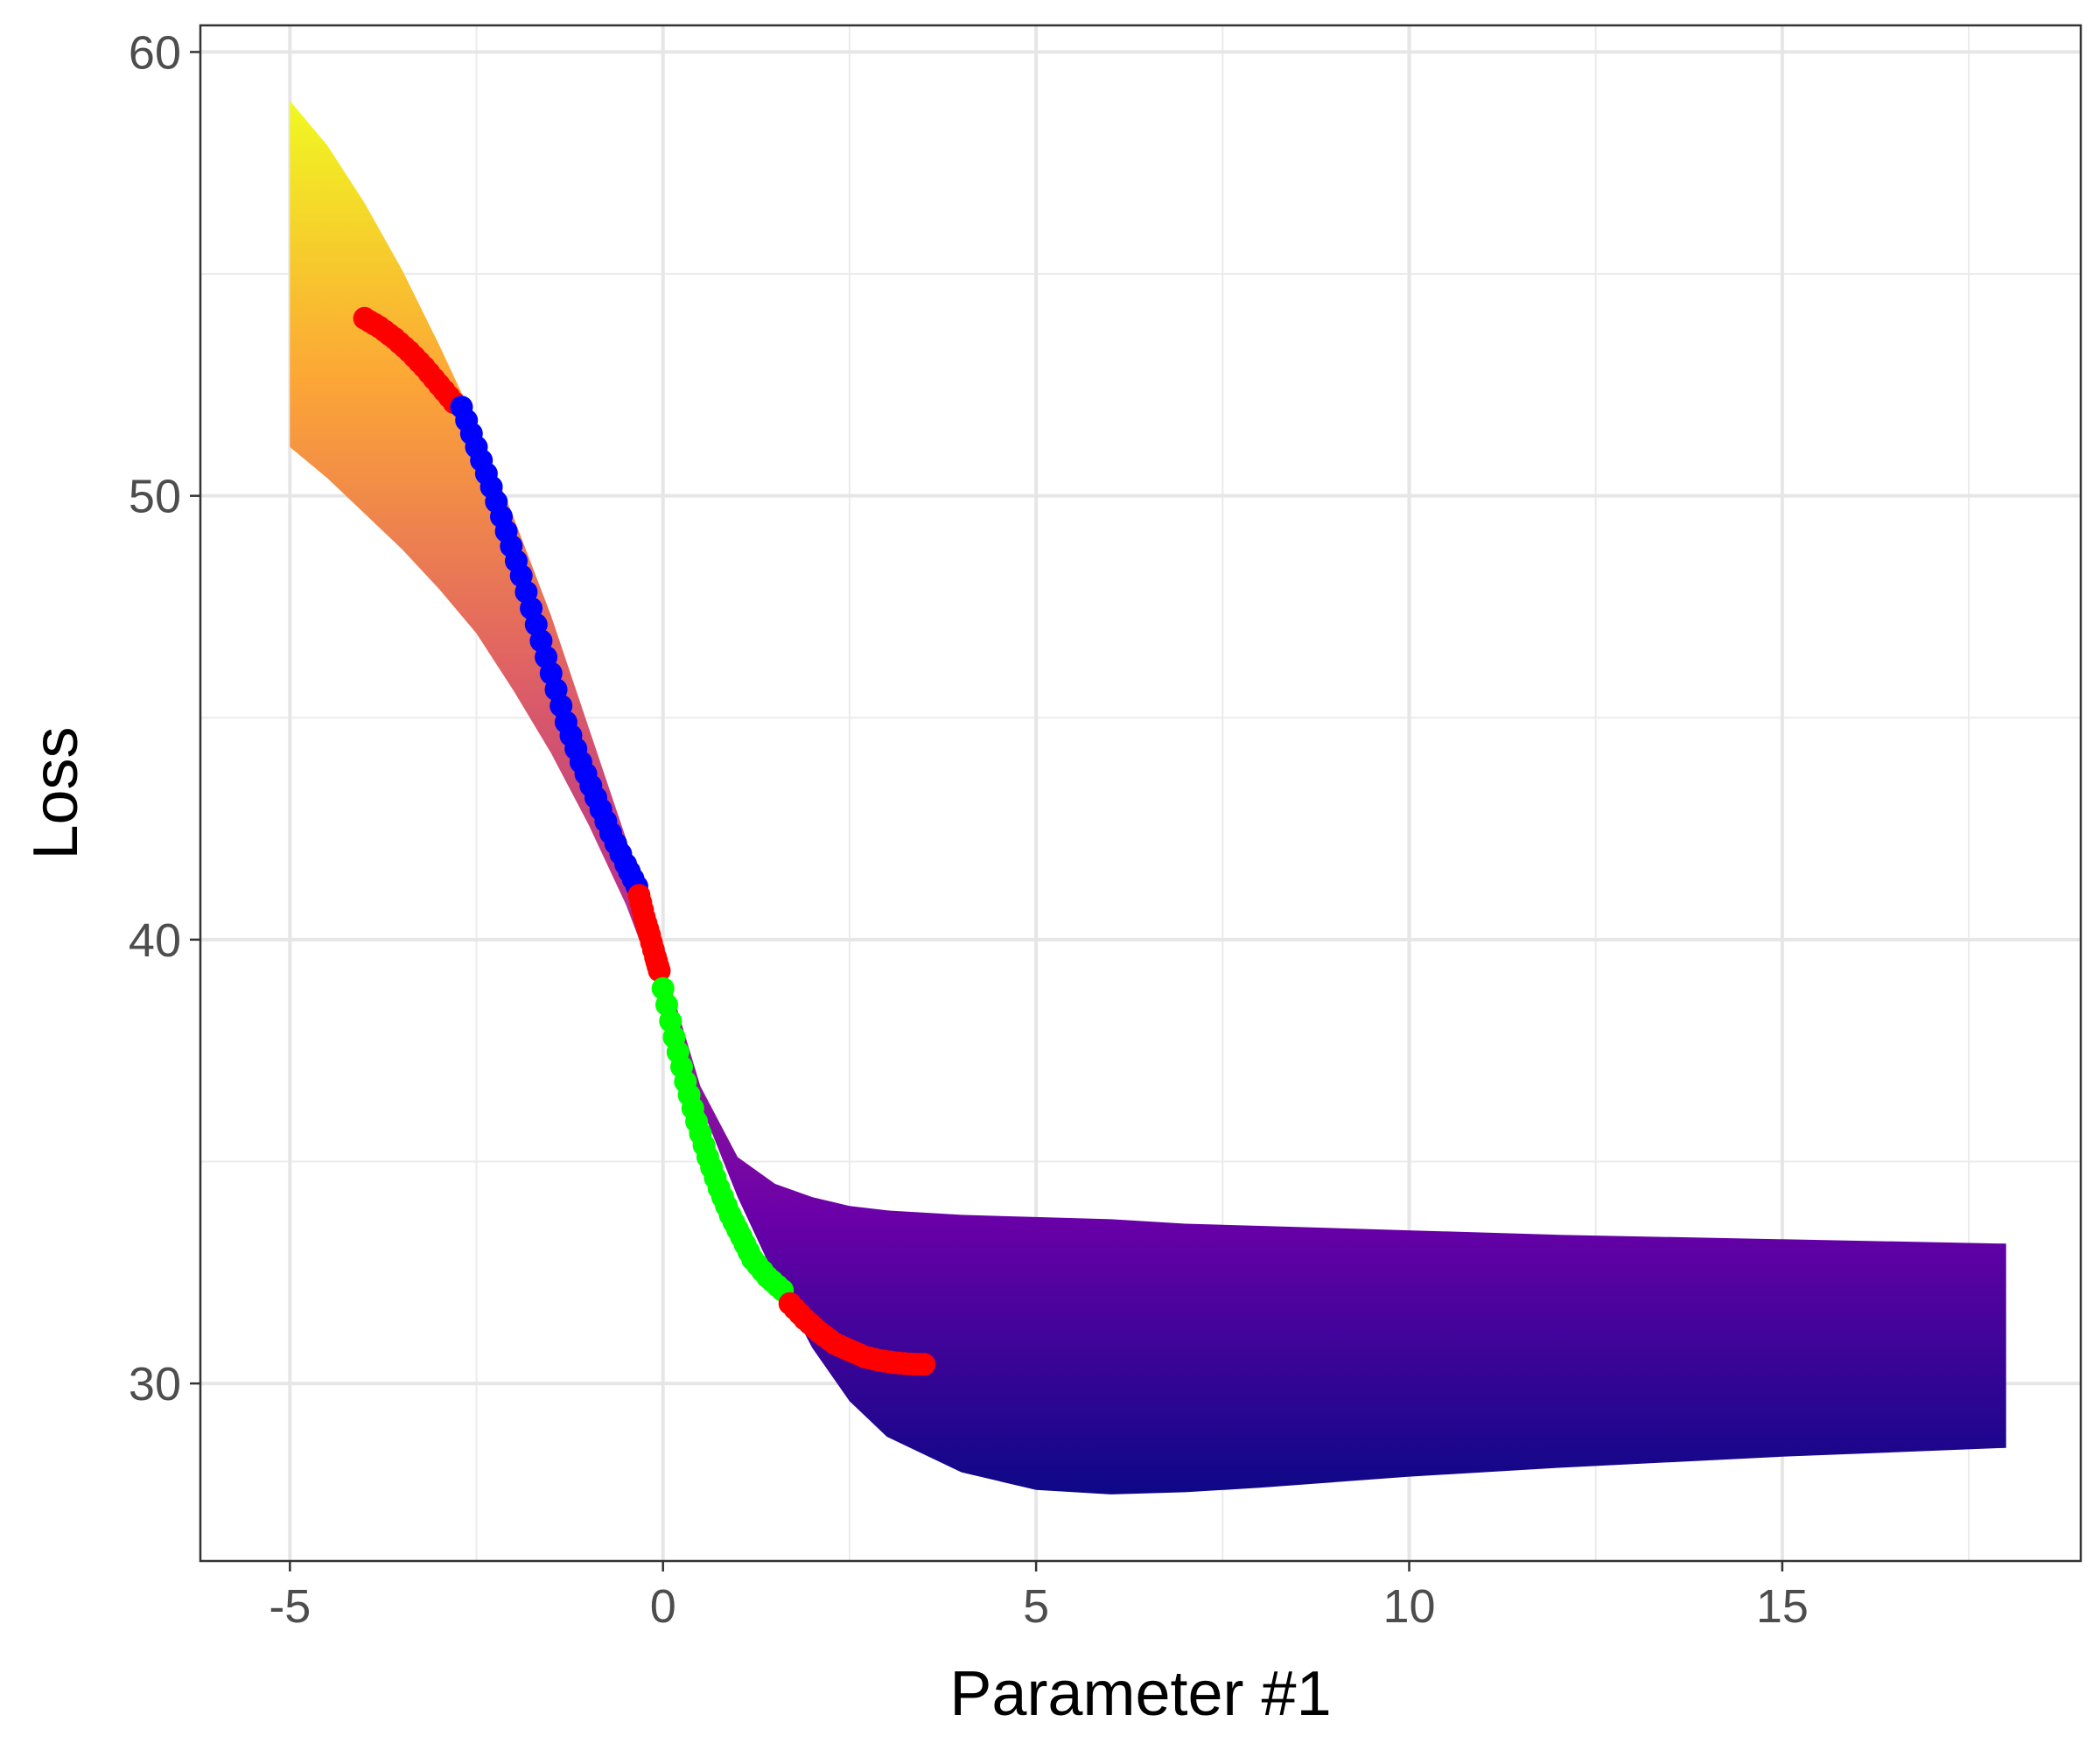  Describe the element at coordinates (1408, 1606) in the screenshot. I see `x-tick-label: 10` at that location.